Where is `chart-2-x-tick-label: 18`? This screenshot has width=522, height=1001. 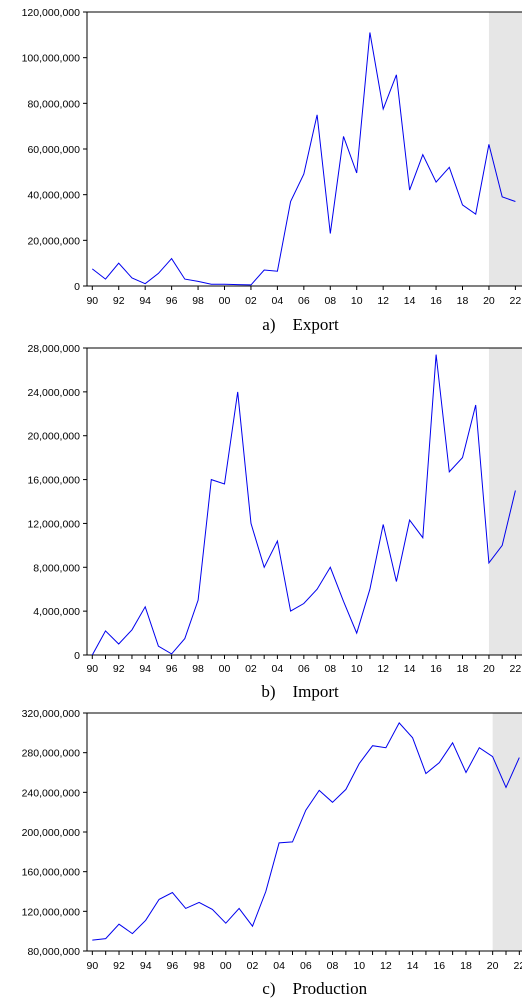
chart-2-x-tick-label: 18 is located at coordinates (463, 669).